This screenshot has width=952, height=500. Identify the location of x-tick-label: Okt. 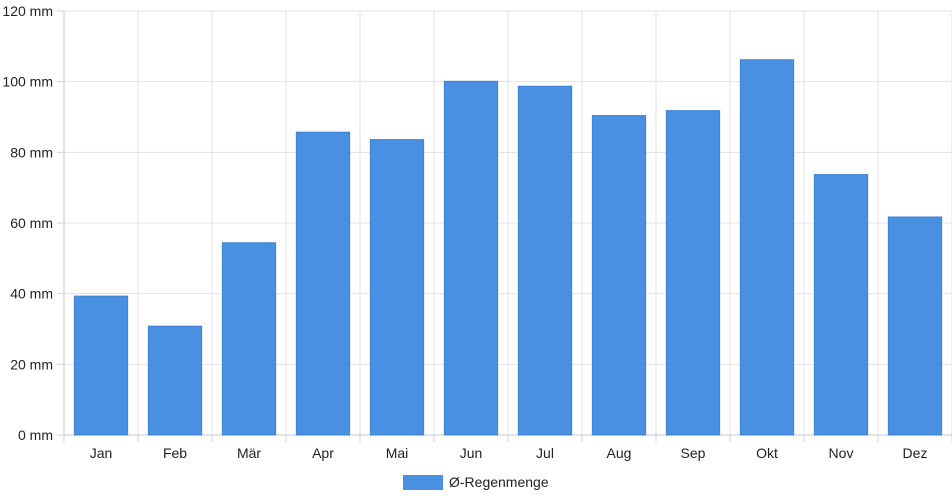
(767, 453).